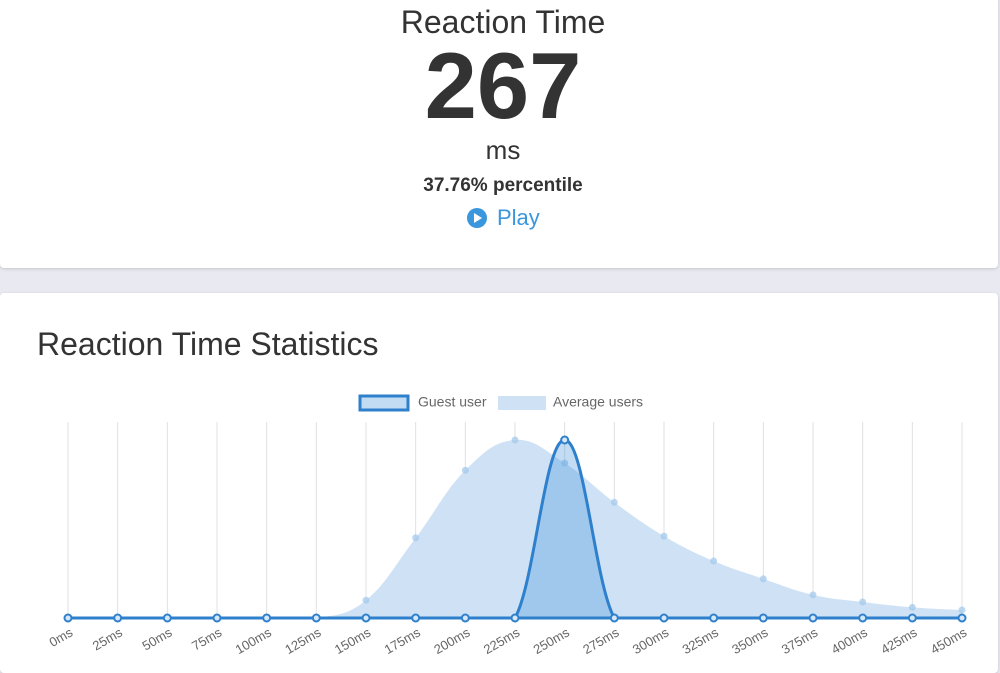 The width and height of the screenshot is (1000, 673). Describe the element at coordinates (254, 640) in the screenshot. I see `x-tick-label: 100ms` at that location.